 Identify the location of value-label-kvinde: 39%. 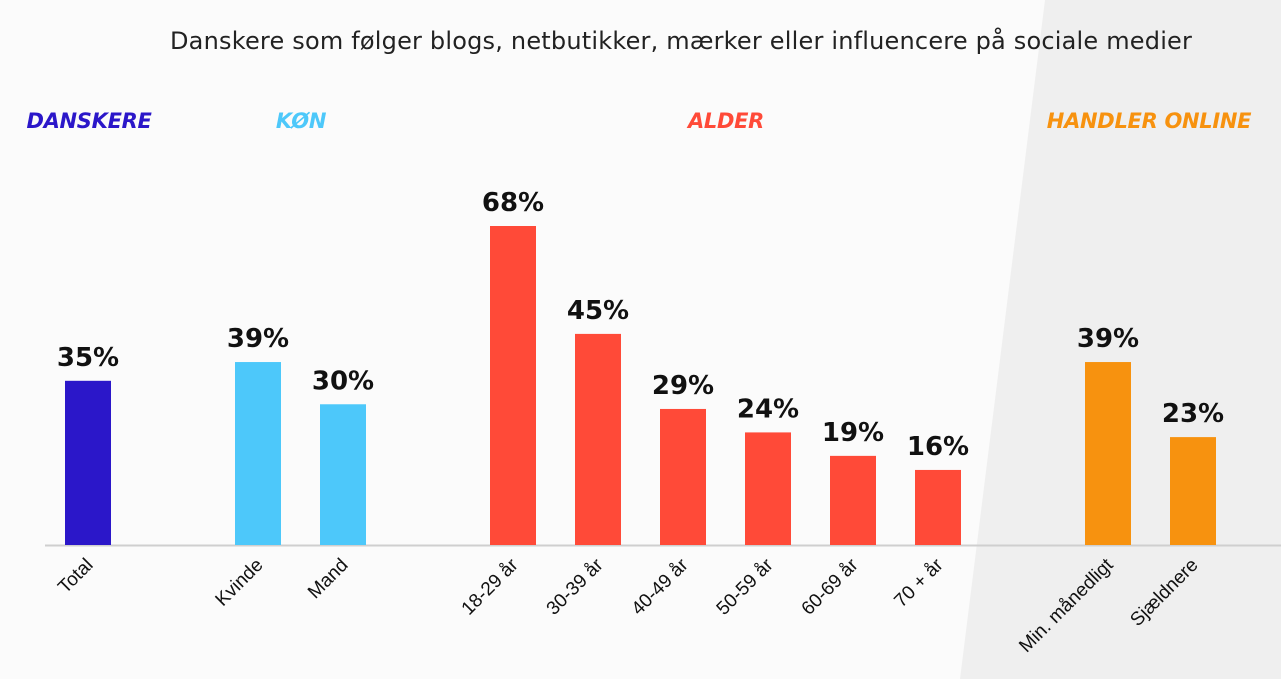
(258, 339).